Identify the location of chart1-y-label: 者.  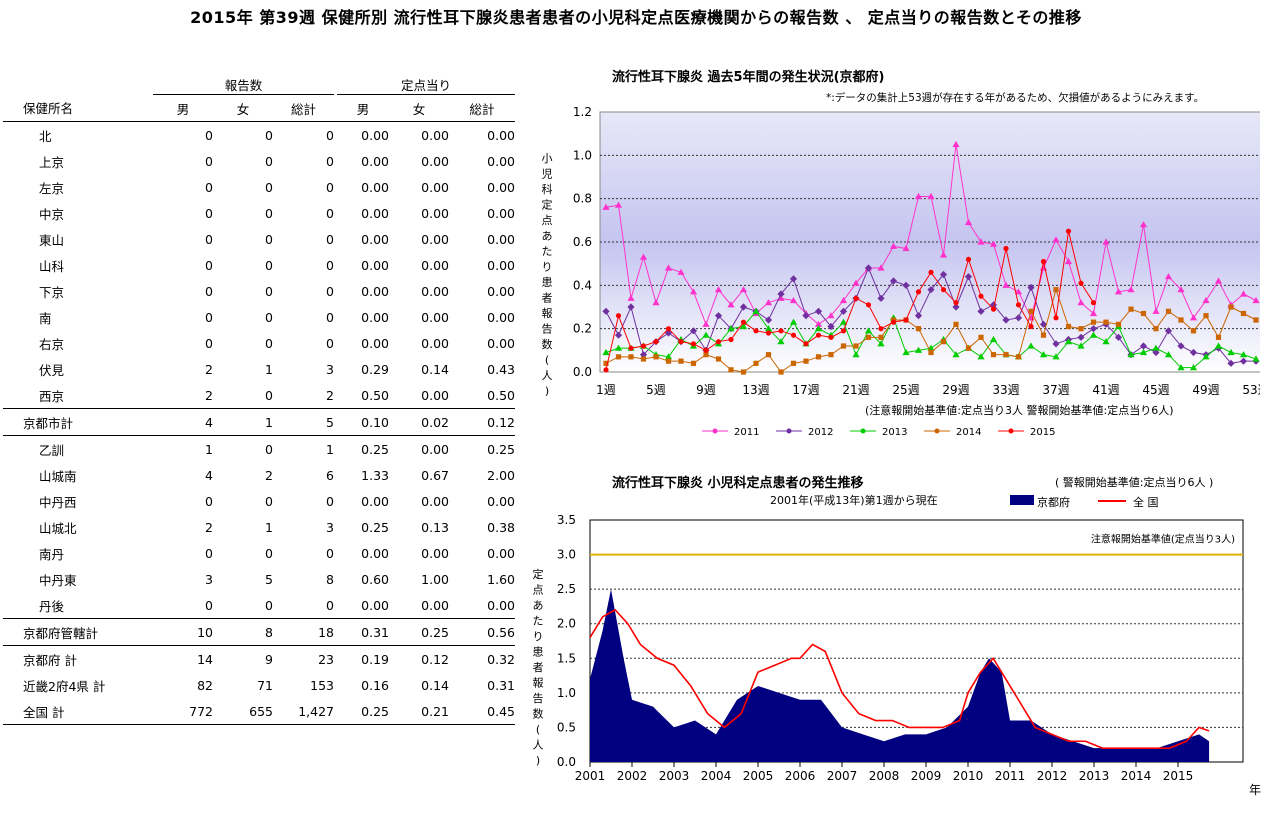
(547, 298).